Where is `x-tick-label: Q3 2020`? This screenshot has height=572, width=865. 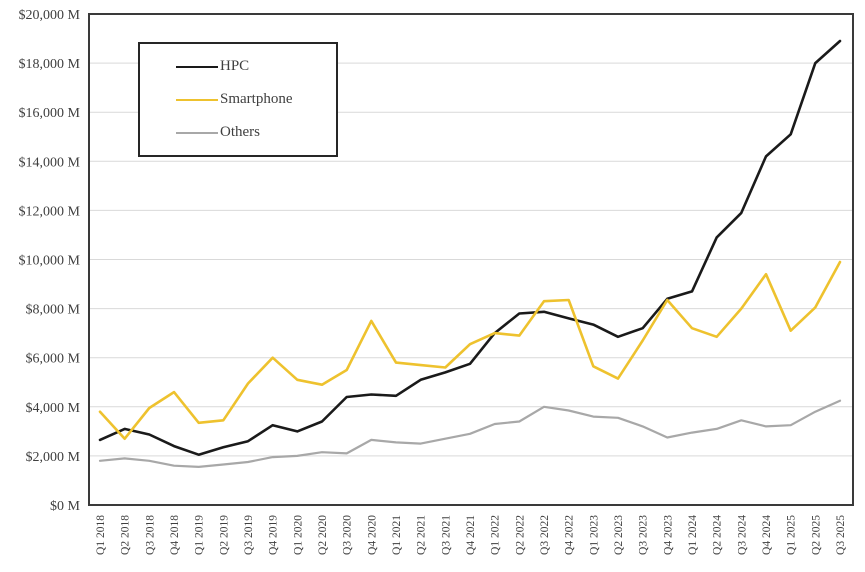
x-tick-label: Q3 2020 is located at coordinates (348, 535).